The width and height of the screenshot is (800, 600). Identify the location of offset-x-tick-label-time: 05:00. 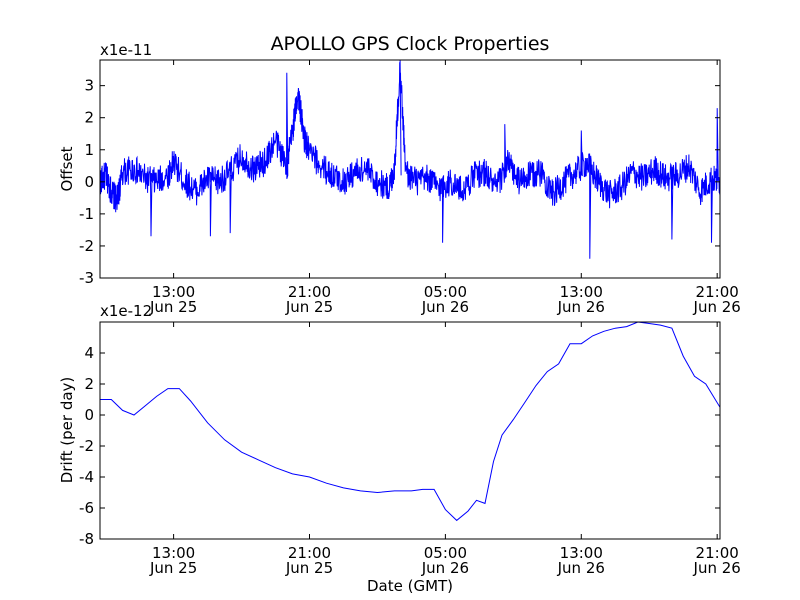
(445, 292).